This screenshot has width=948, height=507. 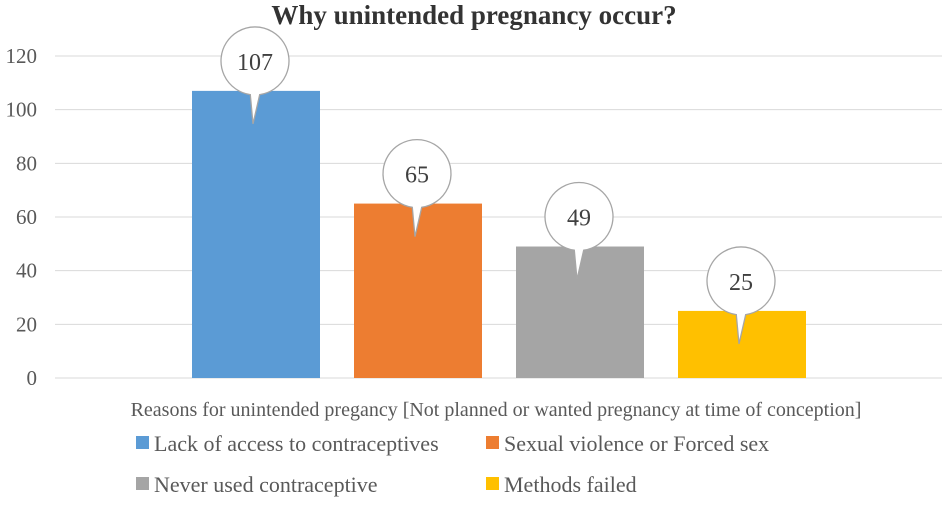 I want to click on y-tick-label: 60, so click(x=26, y=217).